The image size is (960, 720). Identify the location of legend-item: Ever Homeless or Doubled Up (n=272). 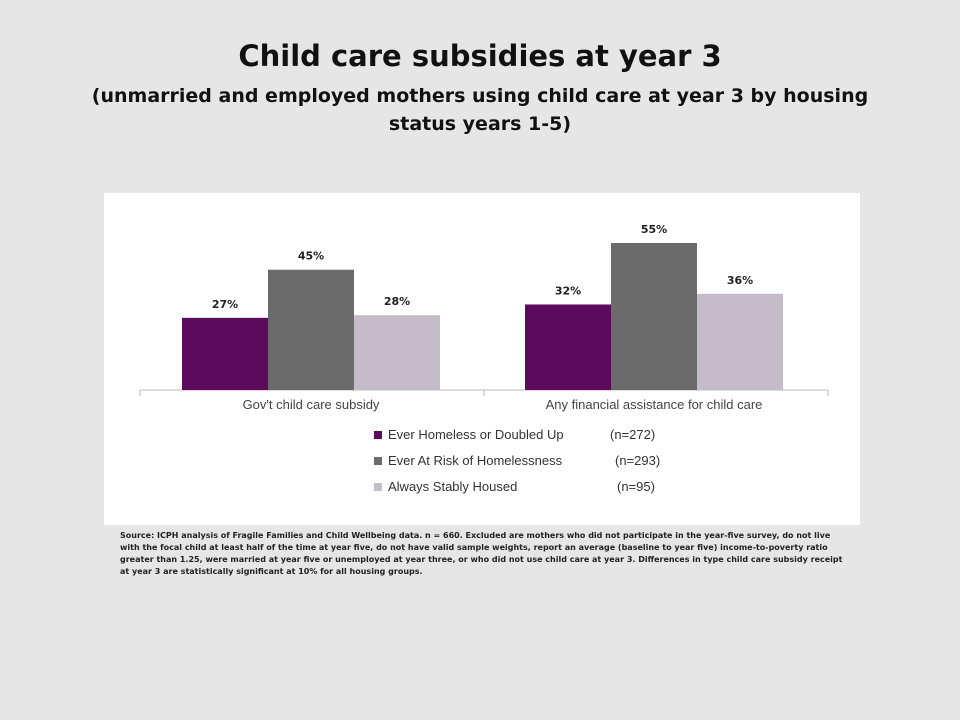
(554, 440).